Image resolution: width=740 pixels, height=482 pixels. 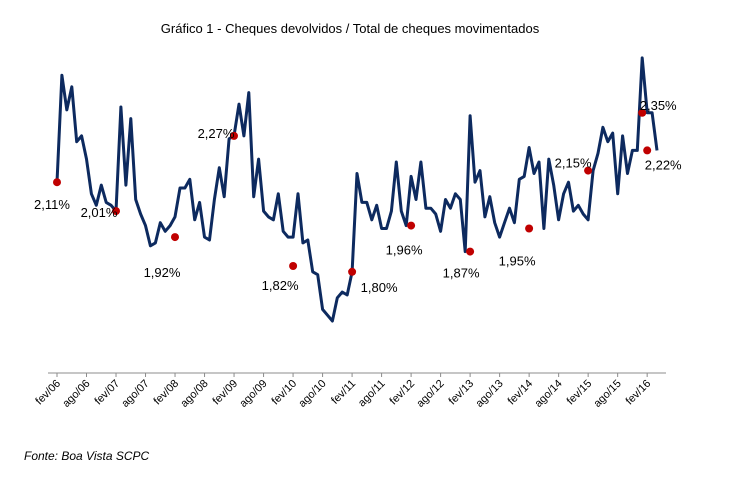 I want to click on x-tick-label: fev/07, so click(x=107, y=393).